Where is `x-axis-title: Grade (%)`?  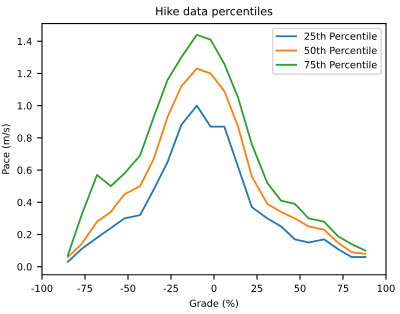 x-axis-title: Grade (%) is located at coordinates (214, 303).